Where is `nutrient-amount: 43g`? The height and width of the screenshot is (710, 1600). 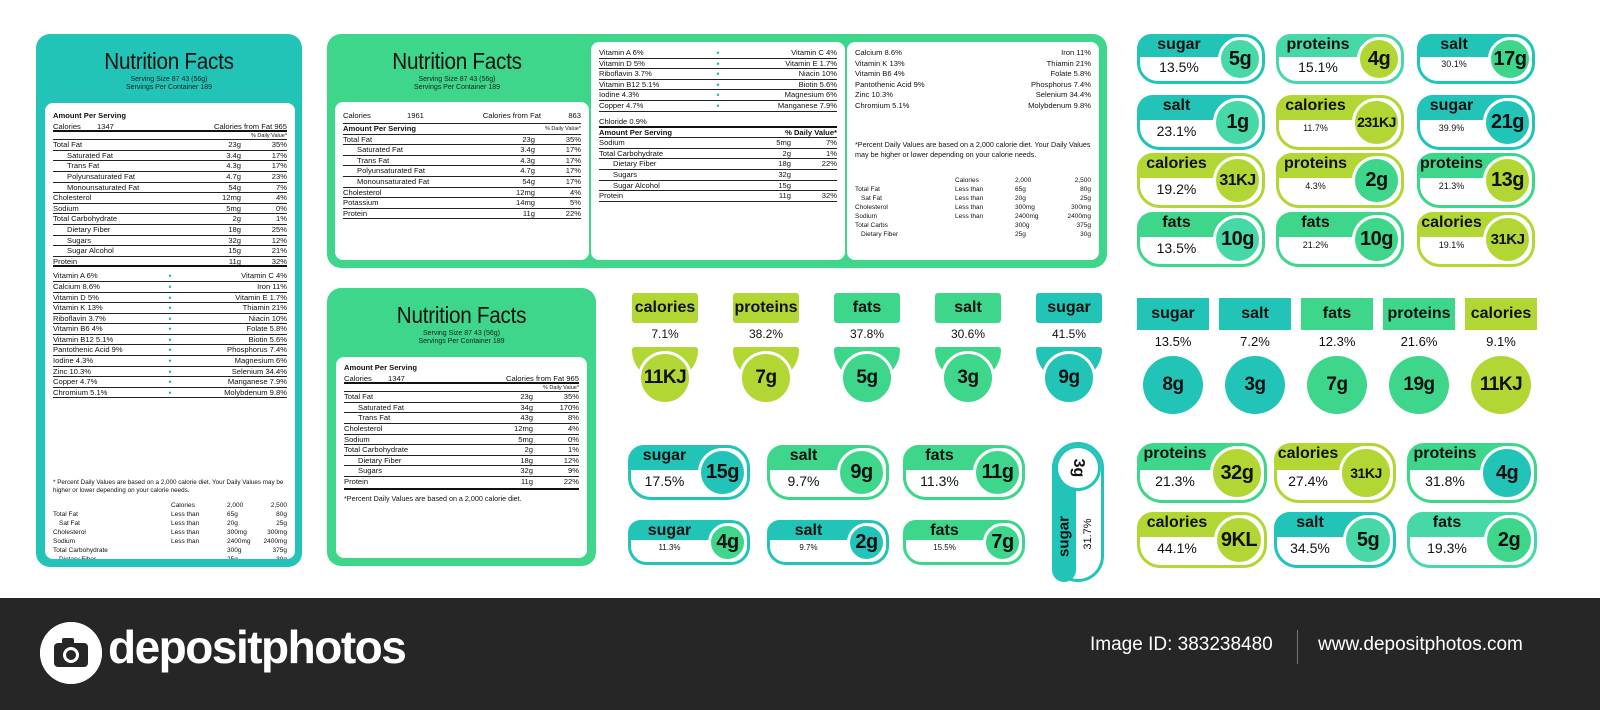 nutrient-amount: 43g is located at coordinates (526, 418).